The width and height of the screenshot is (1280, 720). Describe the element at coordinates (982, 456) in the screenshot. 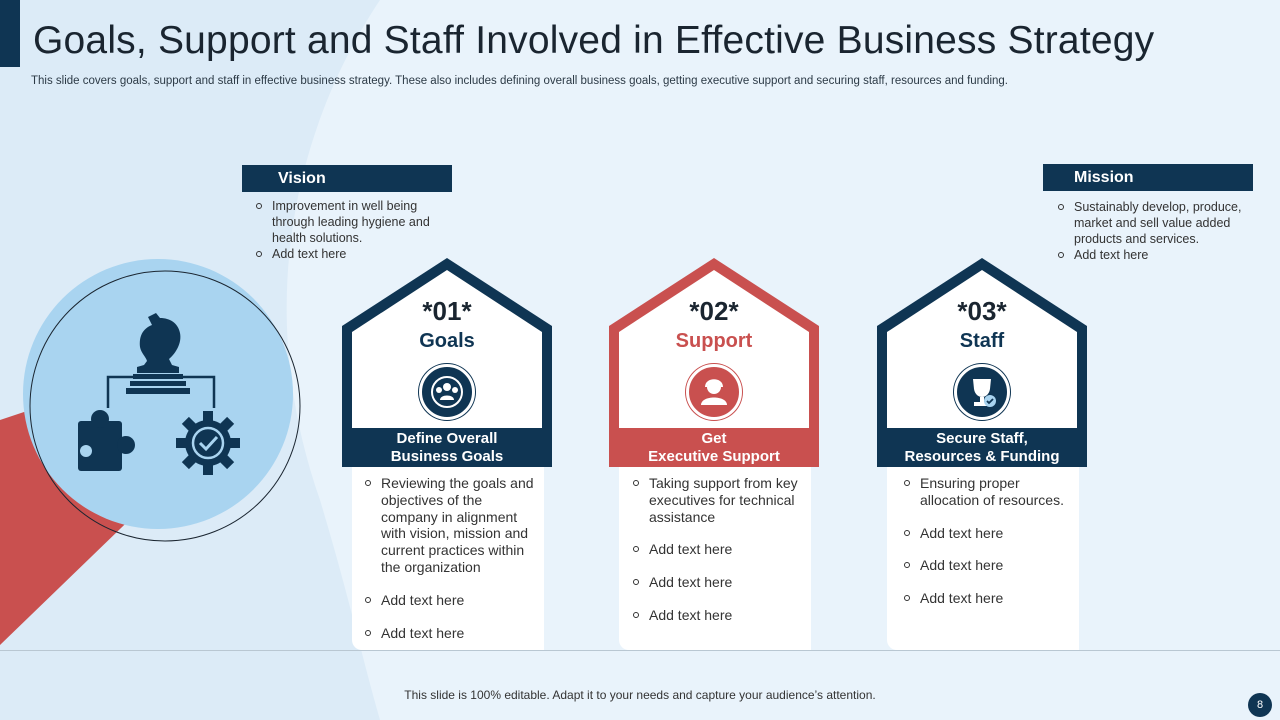

I see `staff-band-line: Resources & Funding` at that location.